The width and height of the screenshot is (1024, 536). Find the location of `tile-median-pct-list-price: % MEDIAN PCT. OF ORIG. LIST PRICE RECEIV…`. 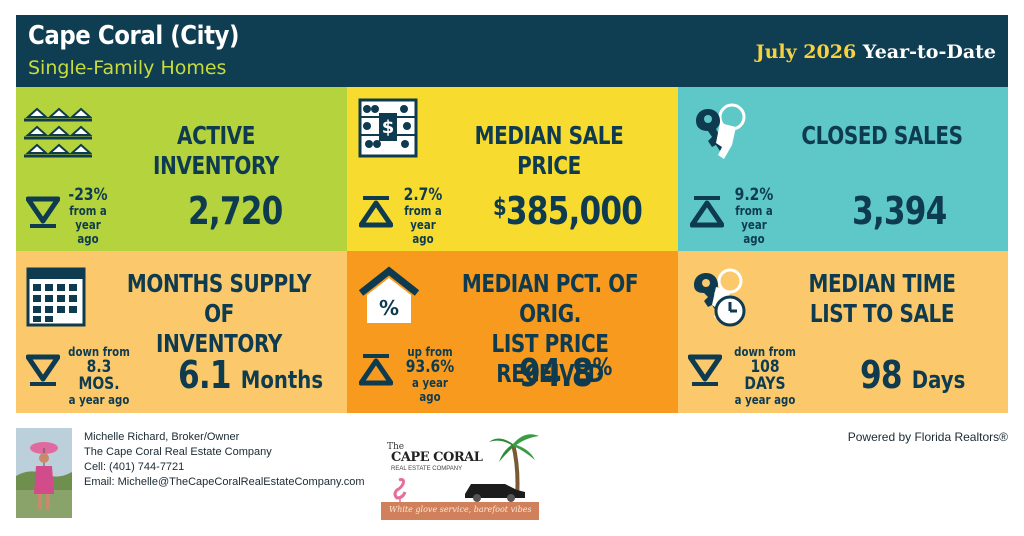

tile-median-pct-list-price: % MEDIAN PCT. OF ORIG. LIST PRICE RECEIV… is located at coordinates (512, 332).